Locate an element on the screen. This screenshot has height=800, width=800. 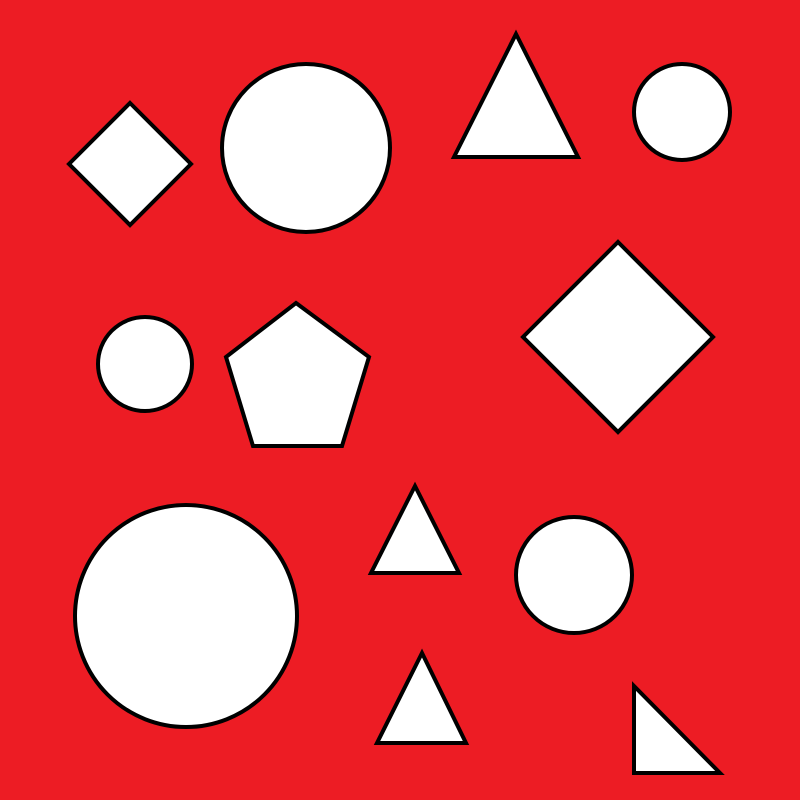
circle-medium-bottom-right is located at coordinates (574, 575).